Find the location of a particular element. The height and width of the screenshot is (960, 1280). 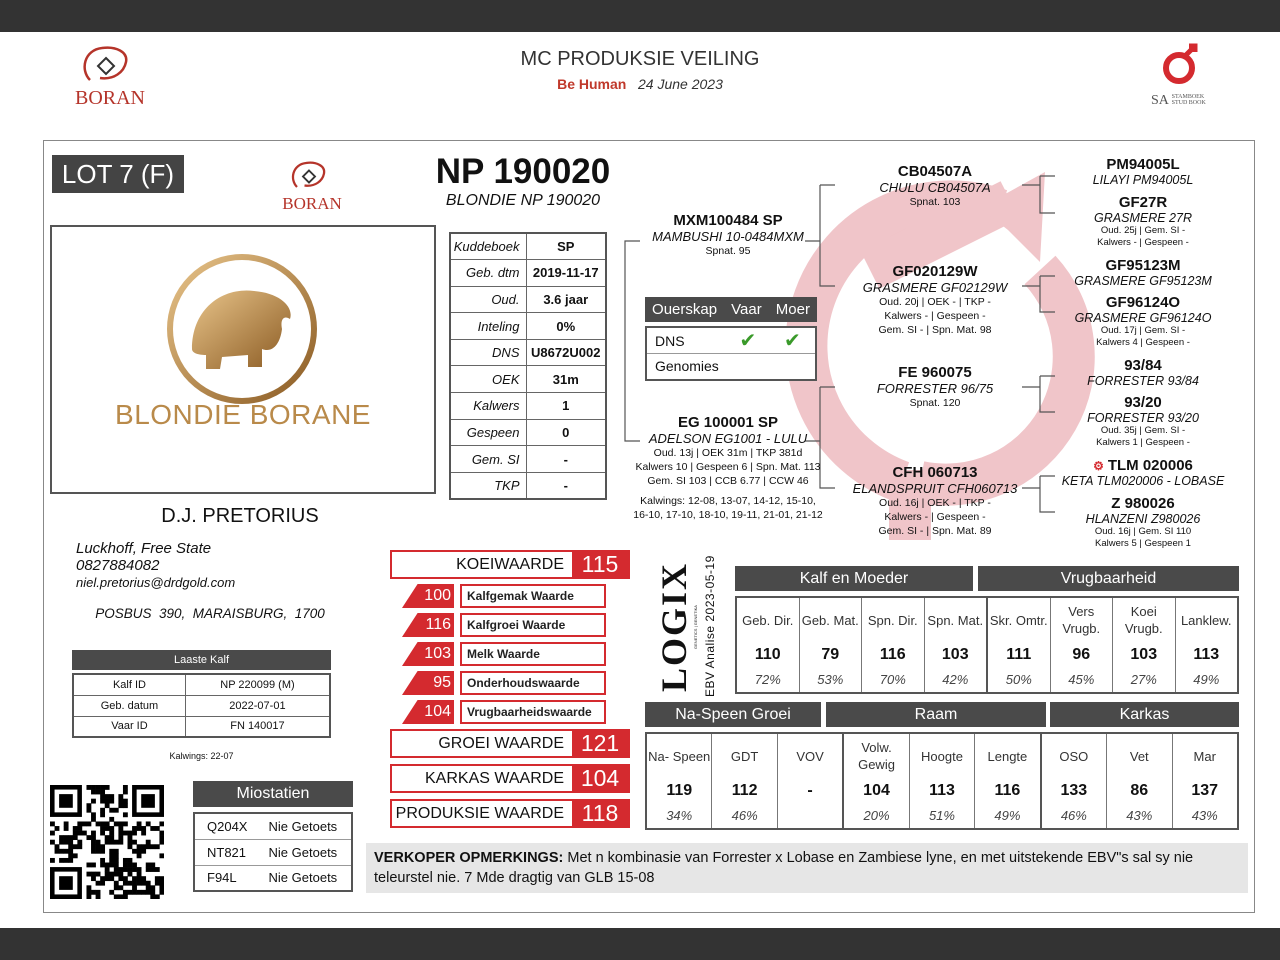

dam-check-icon is located at coordinates (792, 366).